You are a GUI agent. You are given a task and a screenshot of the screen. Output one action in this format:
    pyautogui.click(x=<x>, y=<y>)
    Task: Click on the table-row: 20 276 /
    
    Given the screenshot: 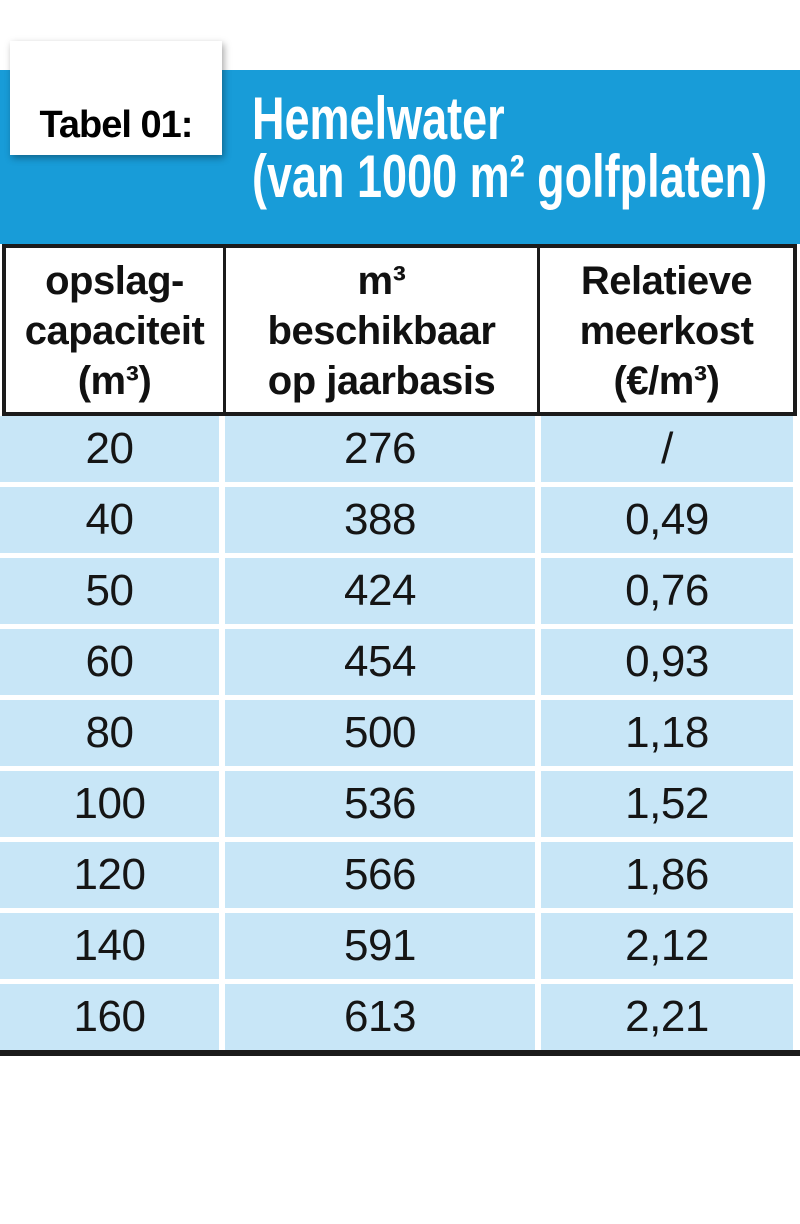 What is the action you would take?
    pyautogui.click(x=396, y=449)
    